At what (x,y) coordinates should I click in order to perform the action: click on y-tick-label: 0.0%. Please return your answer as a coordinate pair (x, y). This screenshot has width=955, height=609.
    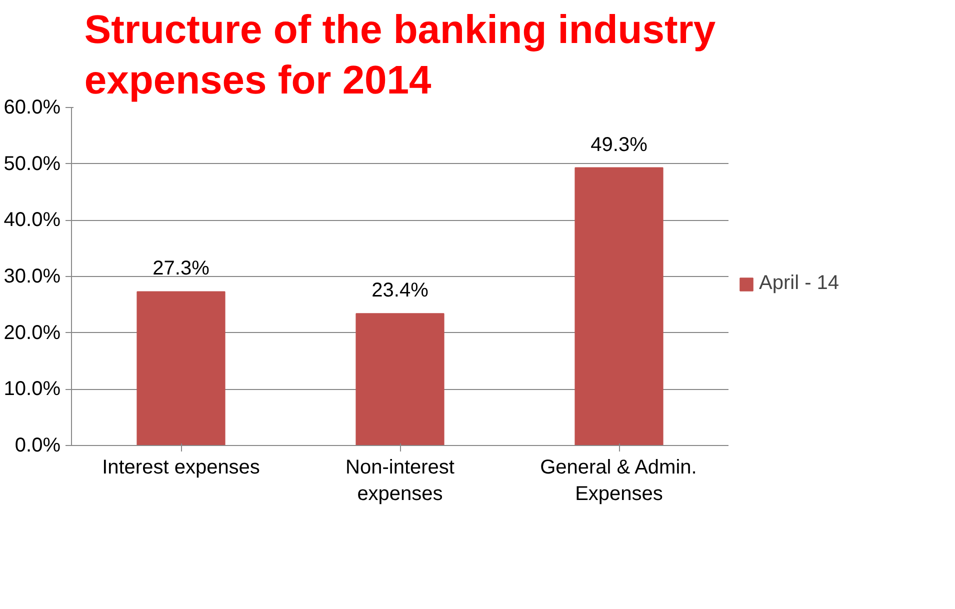
    Looking at the image, I should click on (37, 445).